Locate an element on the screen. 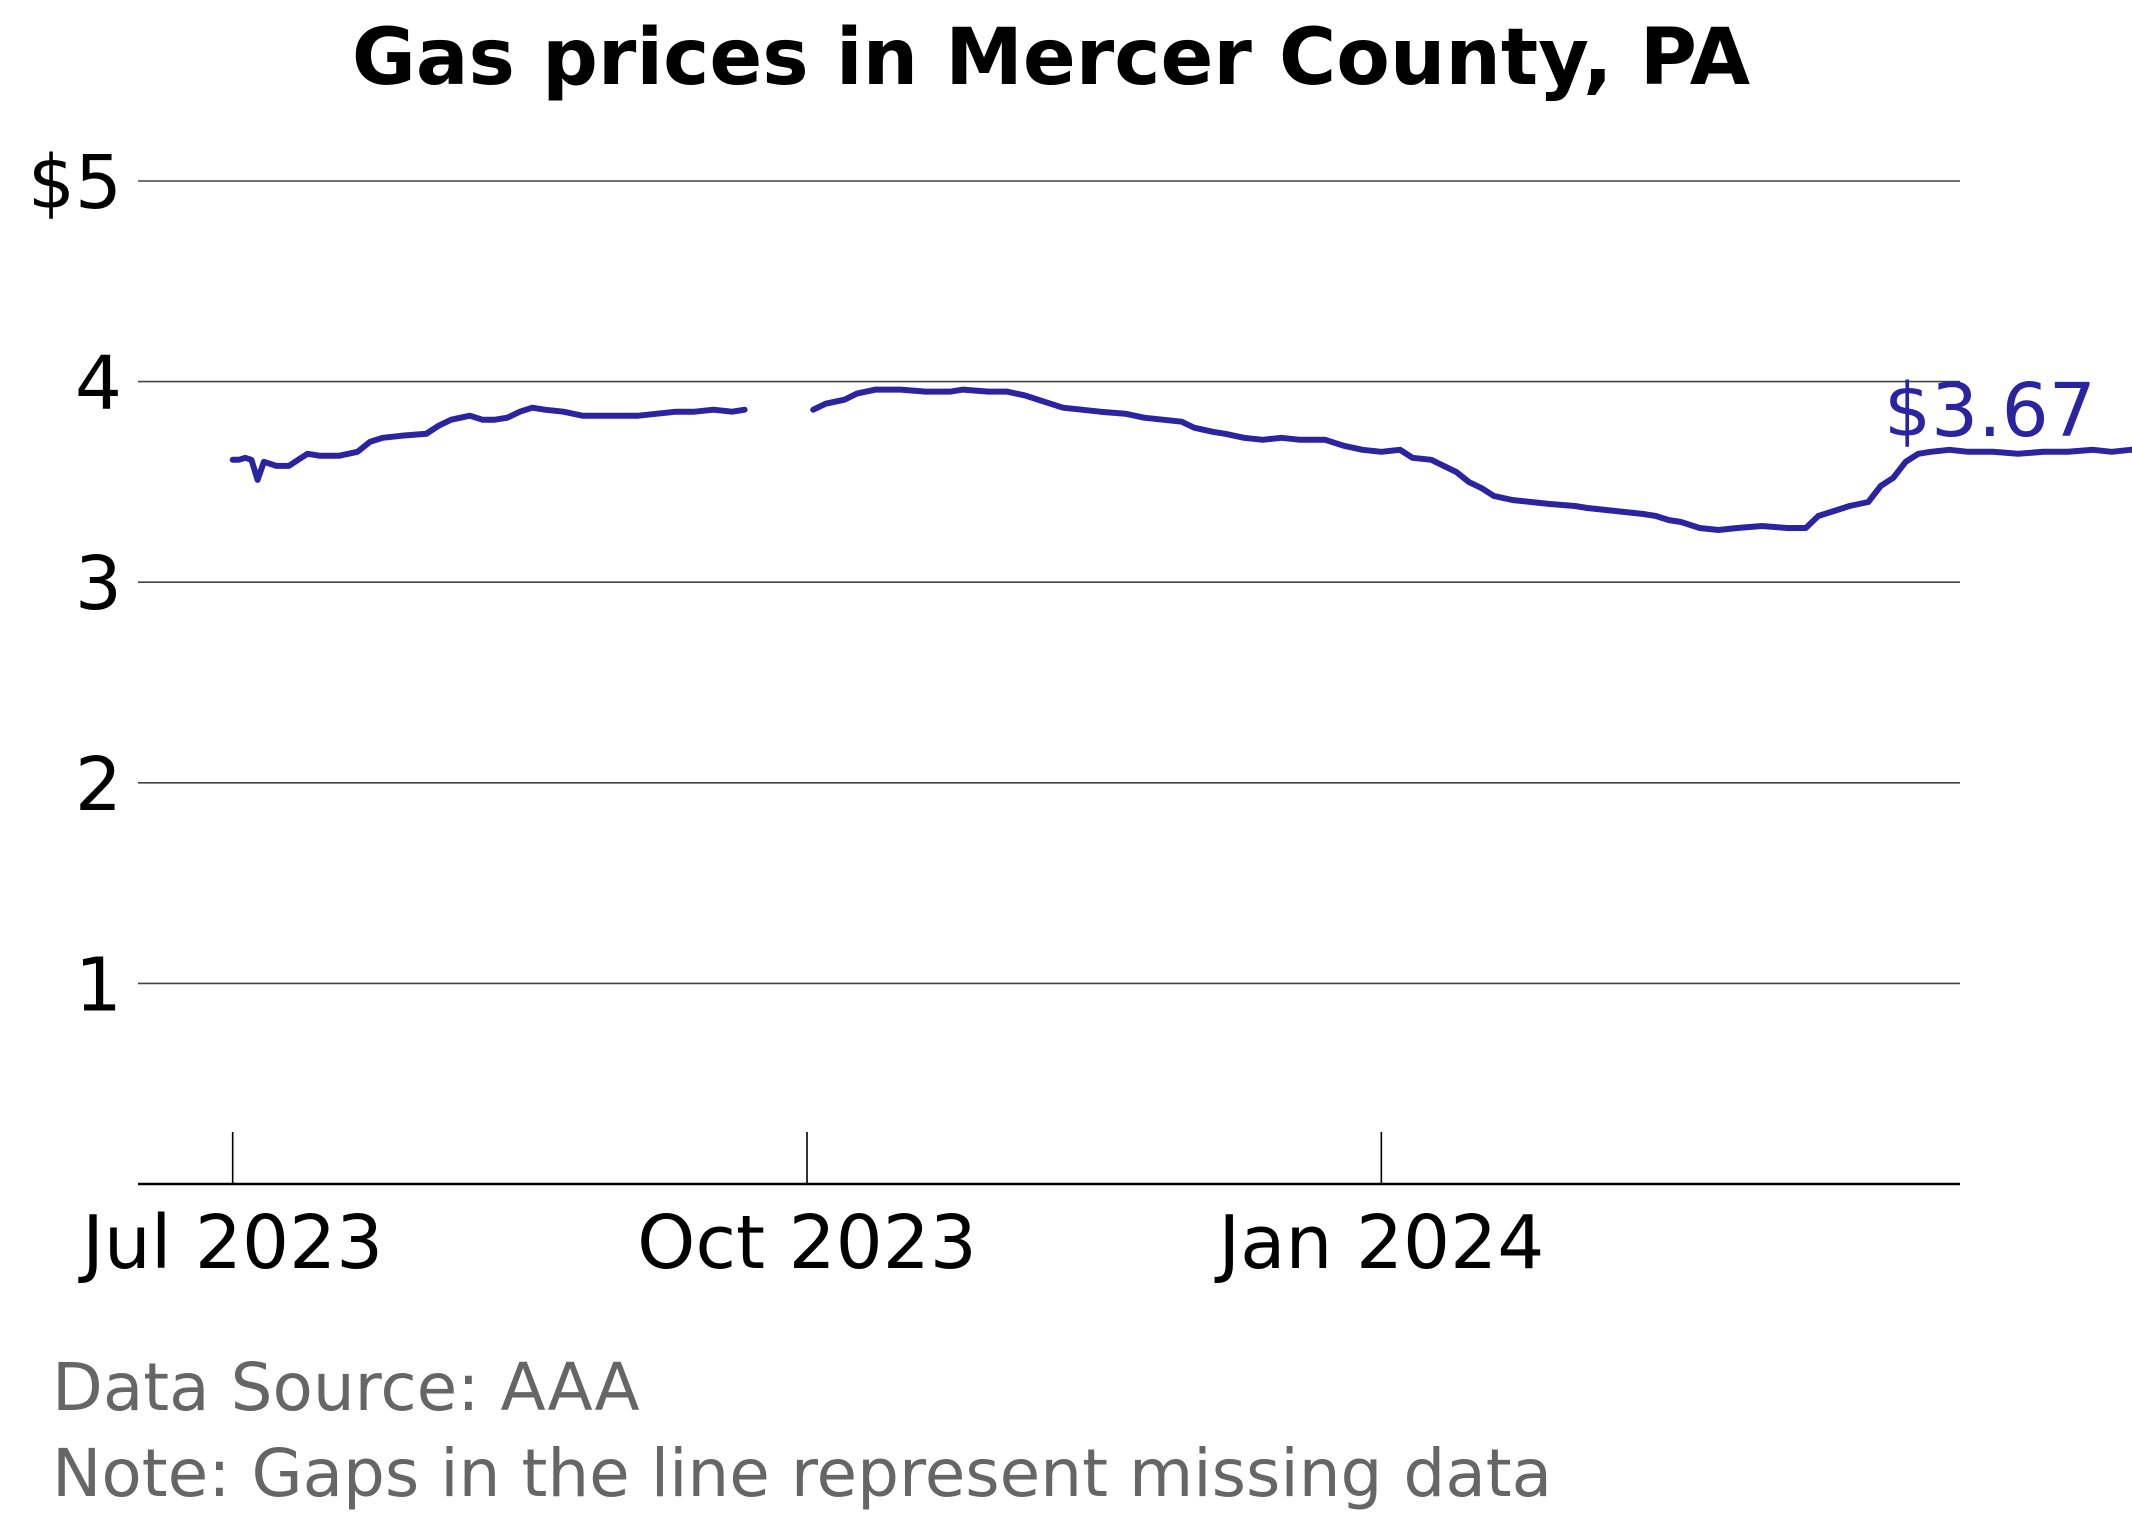  y-tick-label: 1 is located at coordinates (98, 985).